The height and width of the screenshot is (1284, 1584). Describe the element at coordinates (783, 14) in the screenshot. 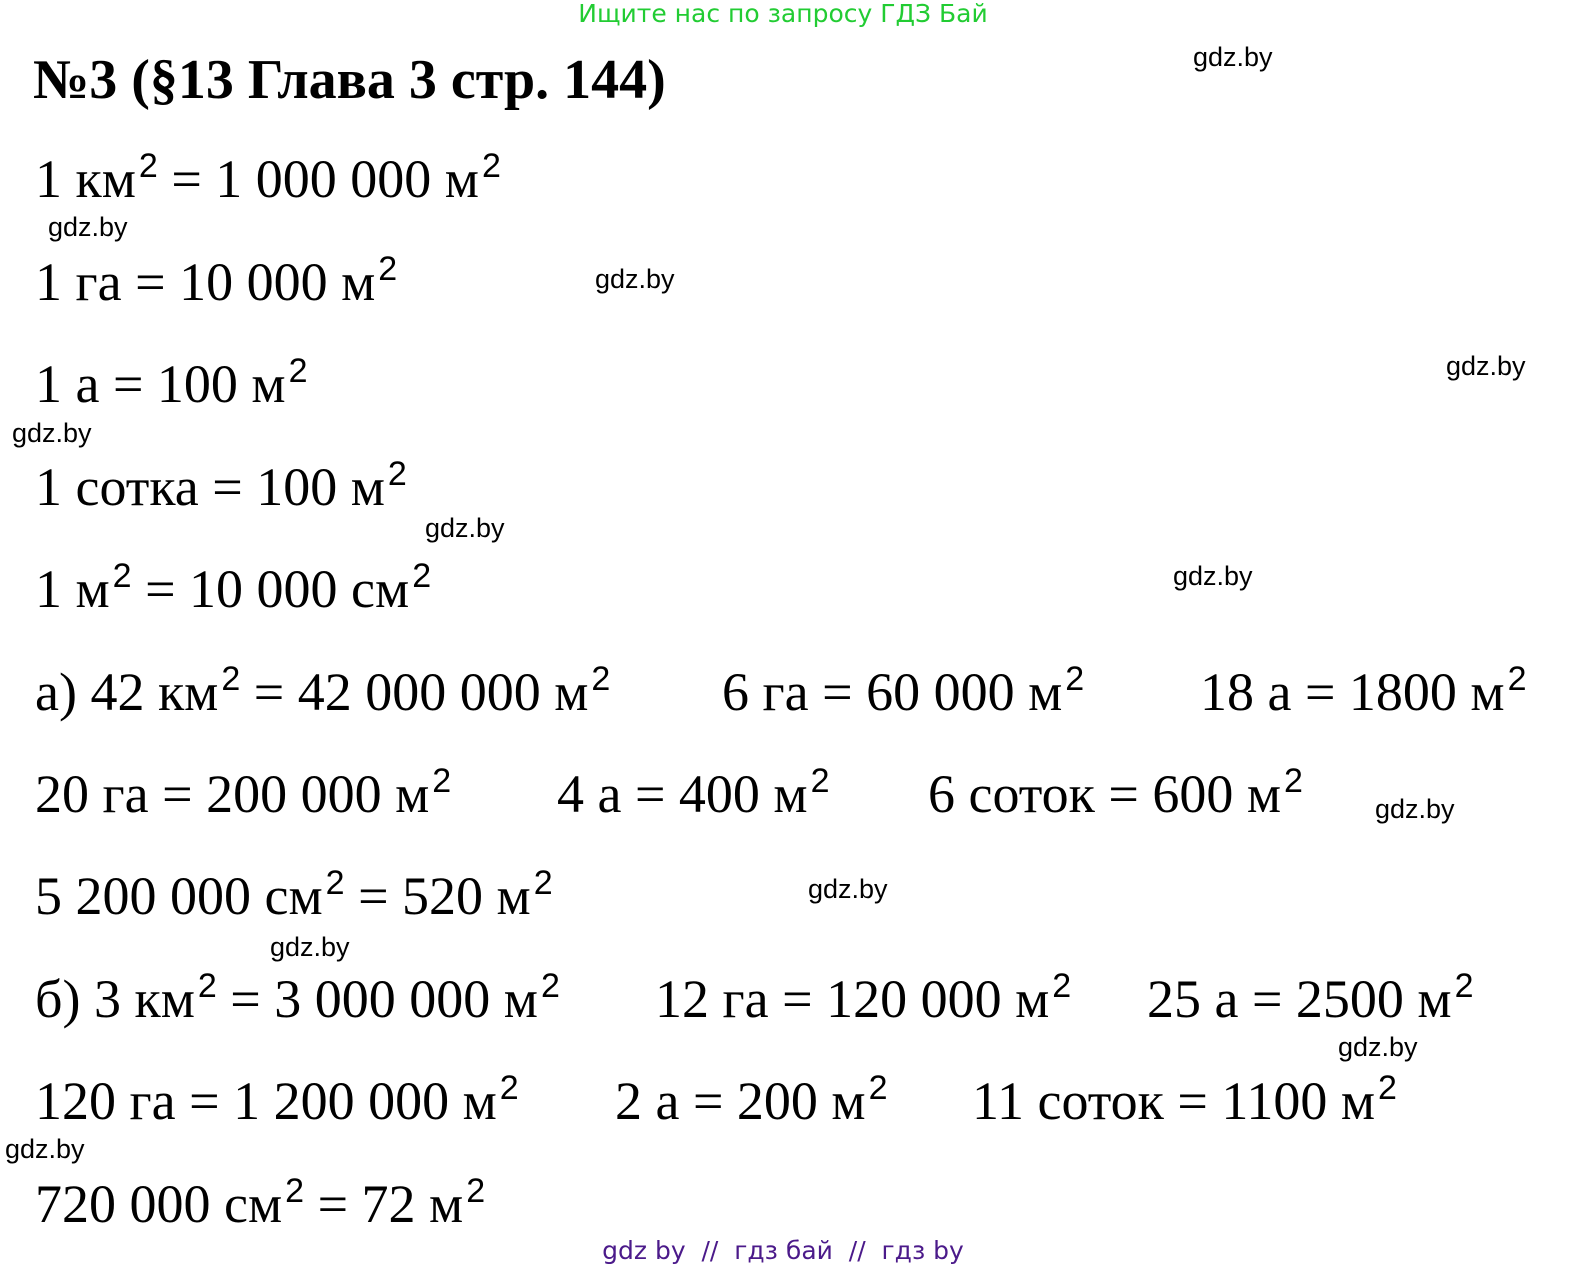

I see `search-banner: Ищите нас по запросу ГДЗ Бай` at that location.